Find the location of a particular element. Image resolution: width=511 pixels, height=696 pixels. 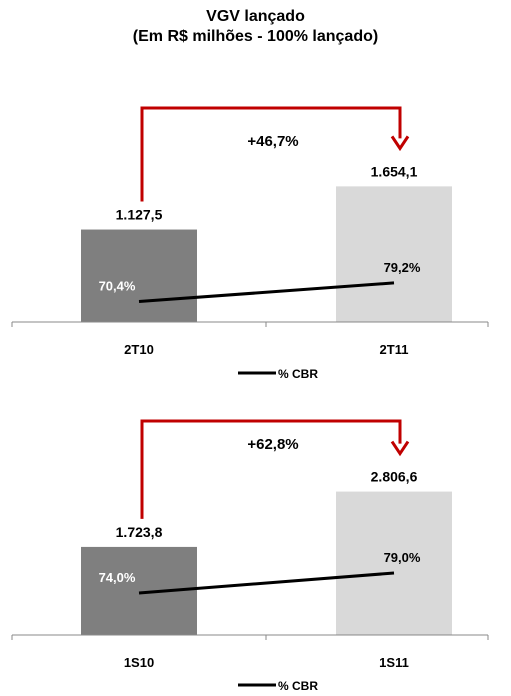

cbr-value-label: 70,4% is located at coordinates (117, 286).